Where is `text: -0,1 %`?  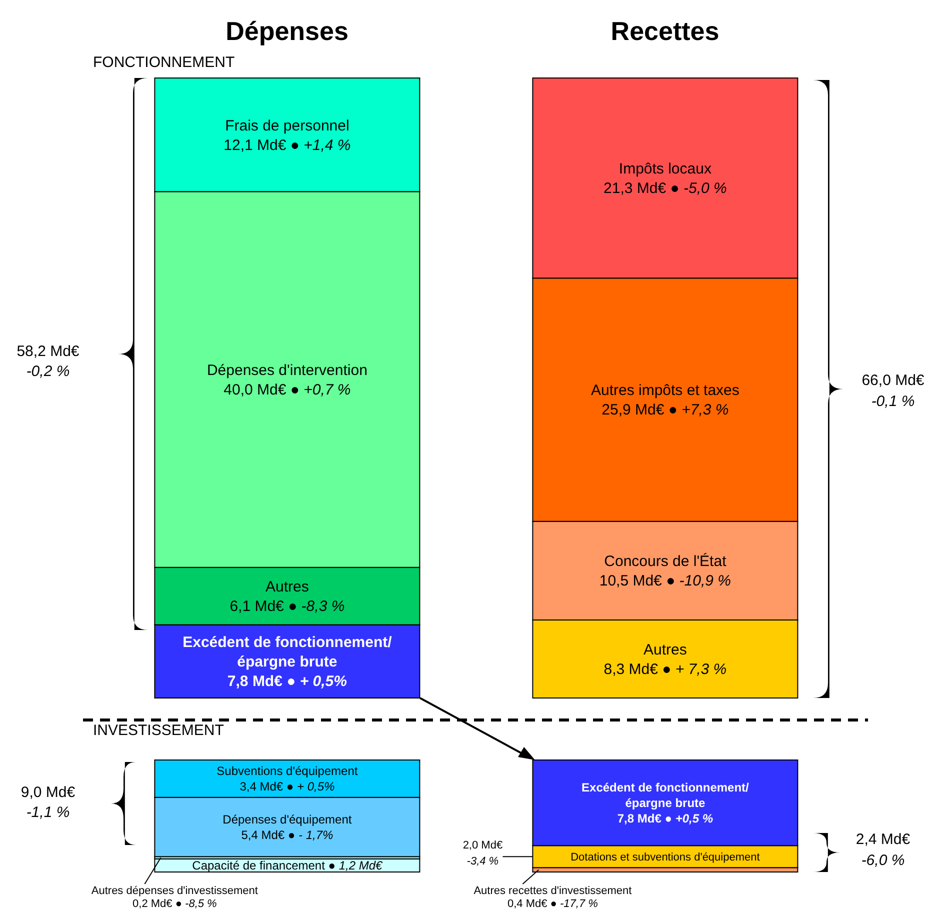
text: -0,1 % is located at coordinates (893, 401).